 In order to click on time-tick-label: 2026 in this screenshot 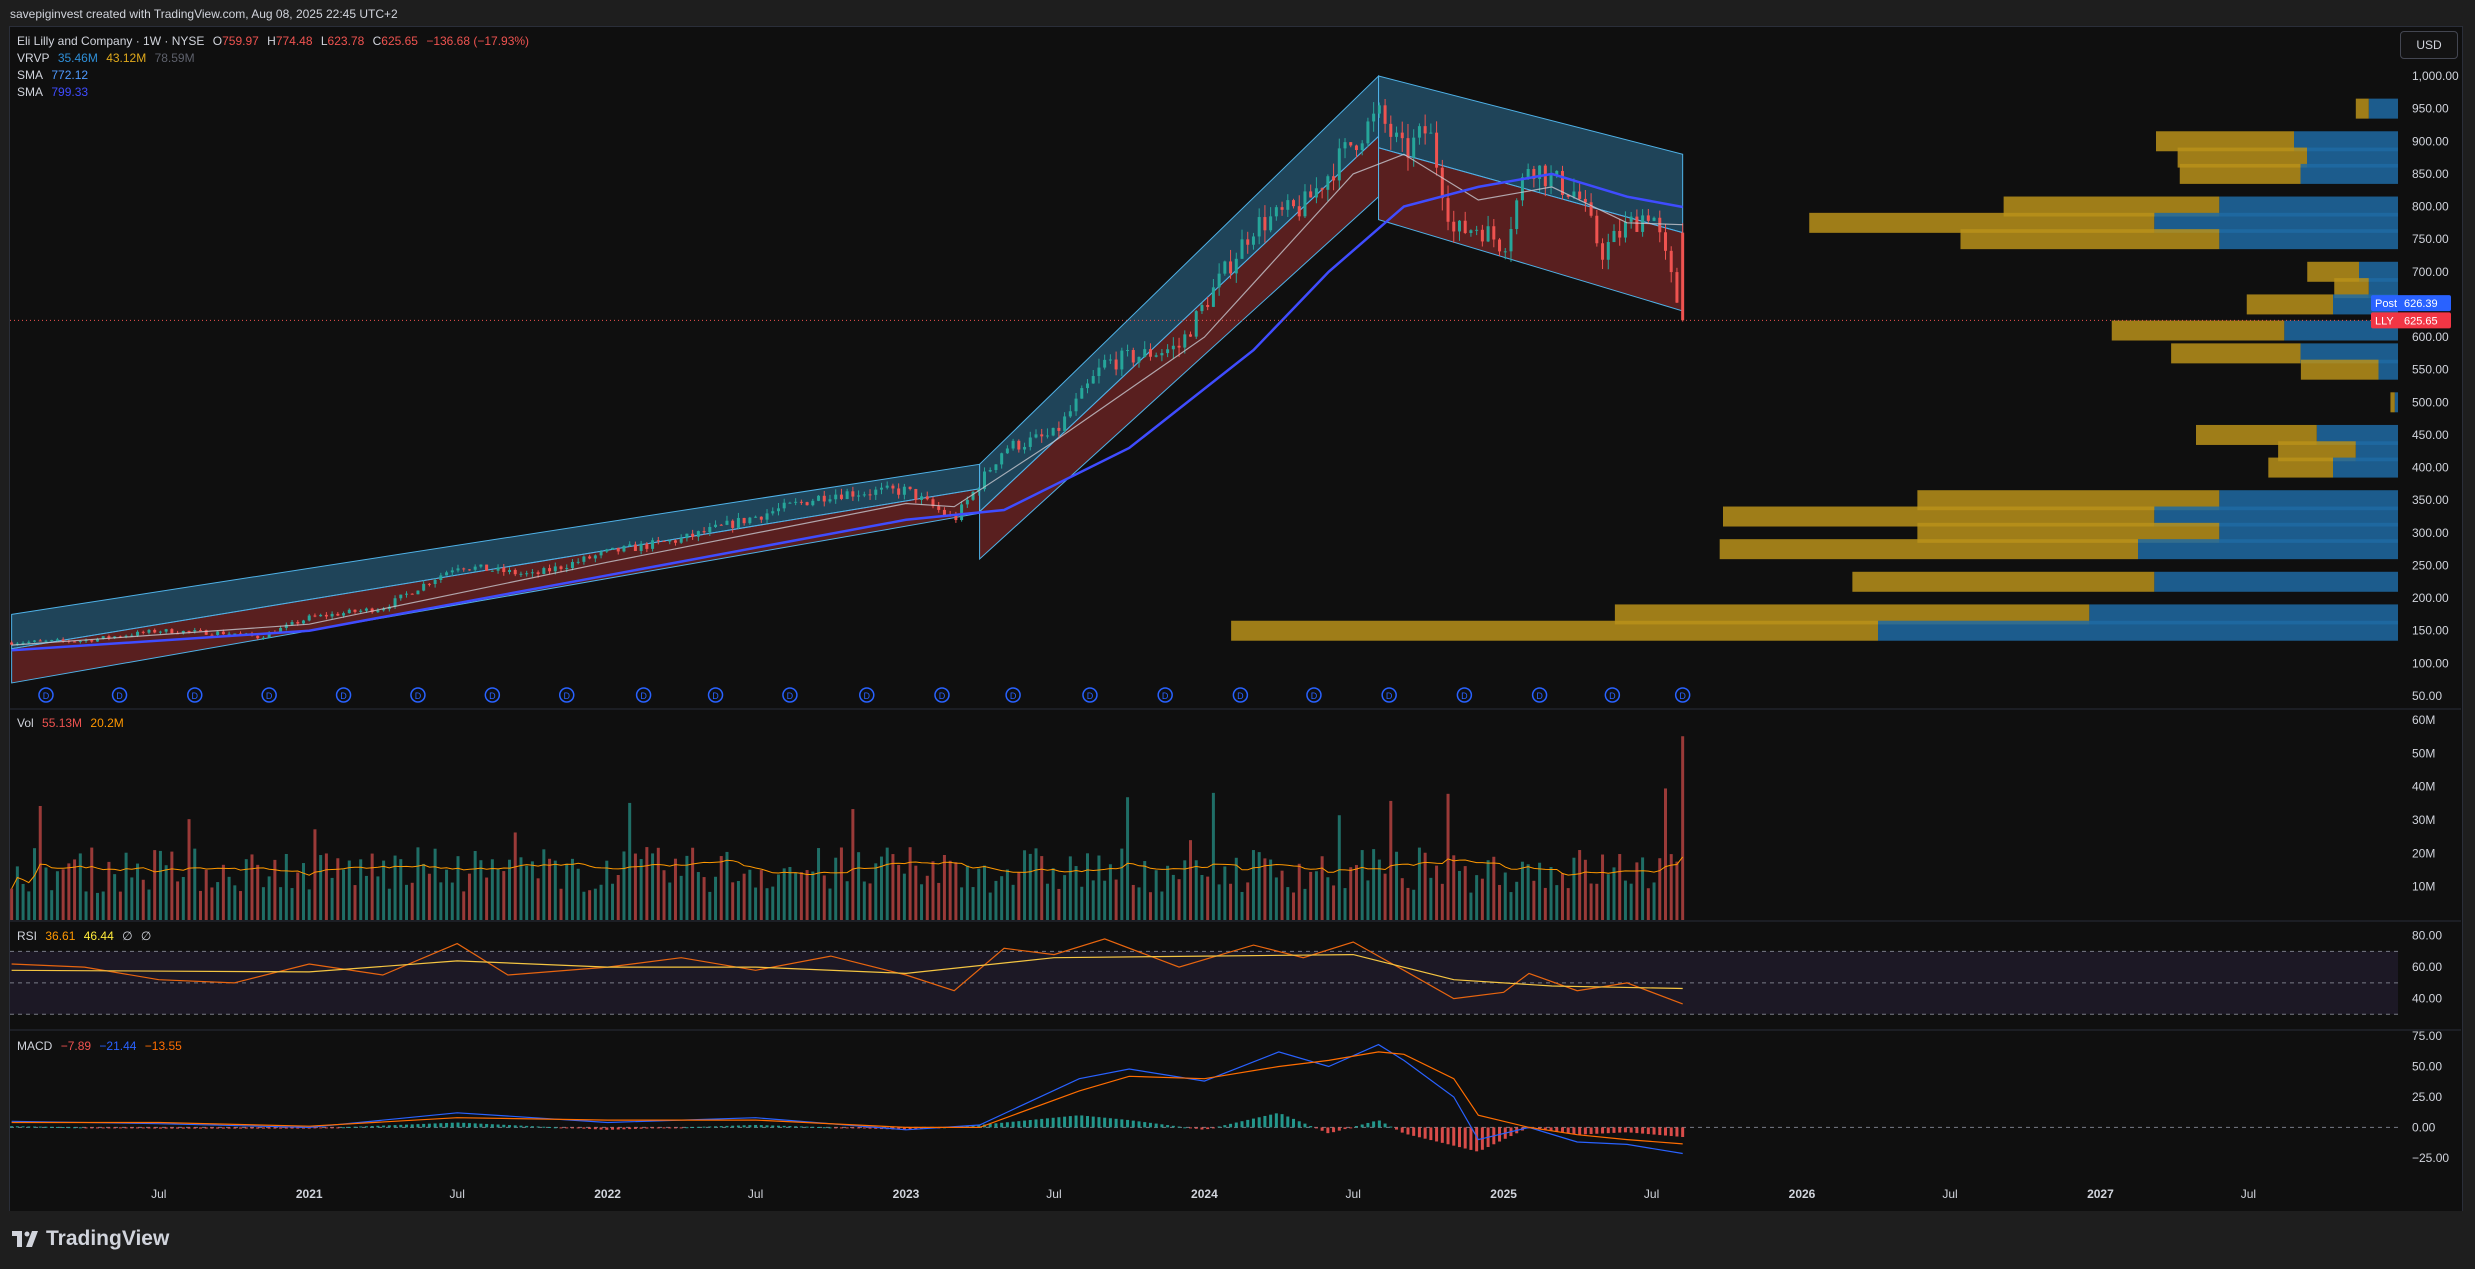, I will do `click(1802, 1194)`.